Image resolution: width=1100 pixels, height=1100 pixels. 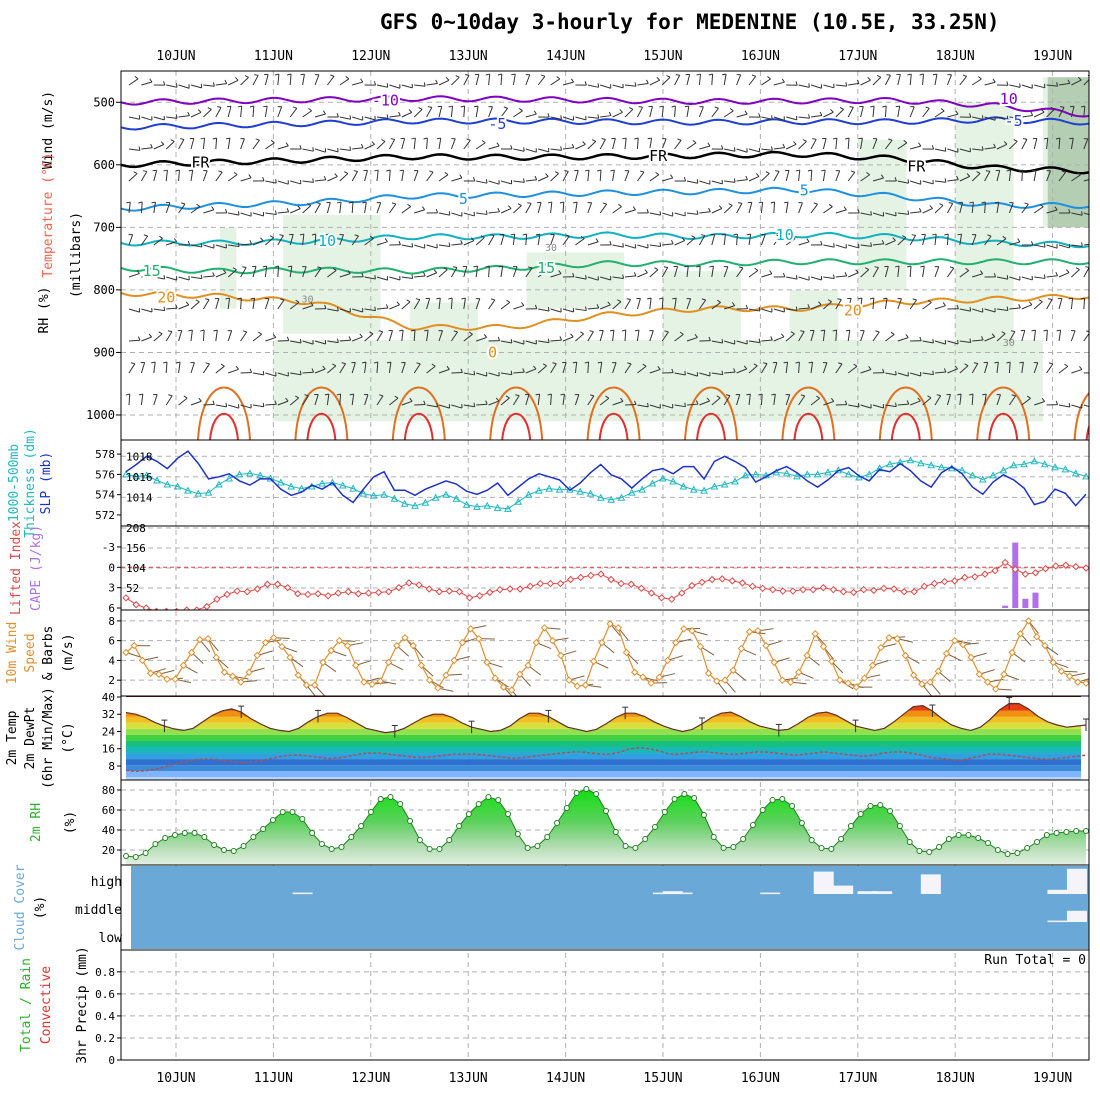 What do you see at coordinates (370, 1078) in the screenshot?
I see `date-label-bottom: 12JUN` at bounding box center [370, 1078].